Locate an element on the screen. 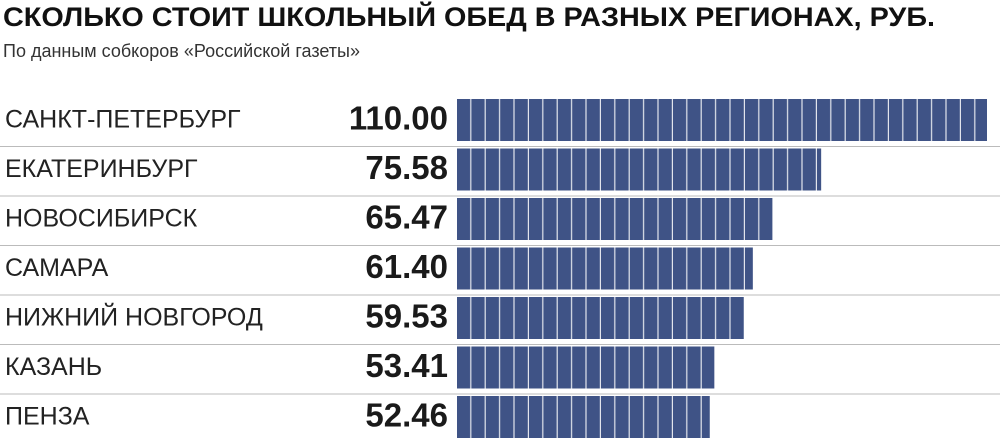 Image resolution: width=1000 pixels, height=445 pixels. value-label: 53.41 is located at coordinates (406, 365).